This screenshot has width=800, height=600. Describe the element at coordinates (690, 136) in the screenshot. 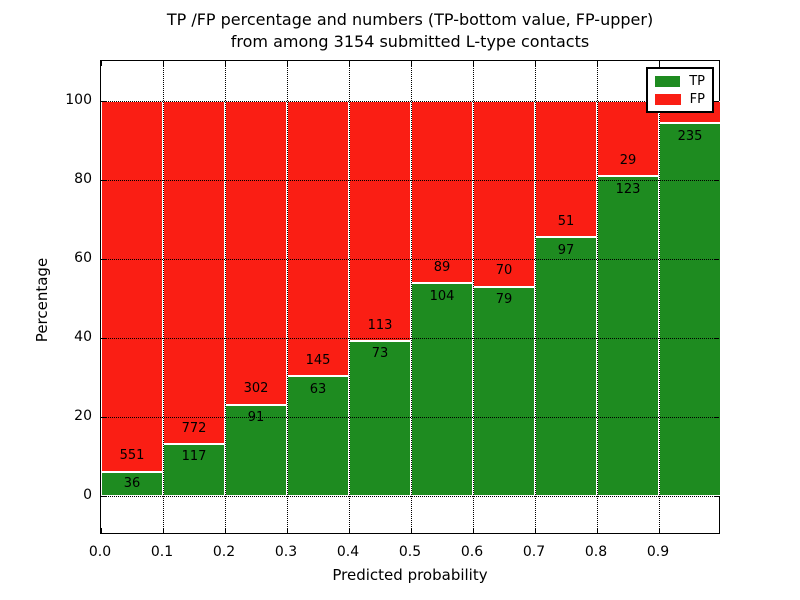

I see `tp-count-label: 235` at that location.